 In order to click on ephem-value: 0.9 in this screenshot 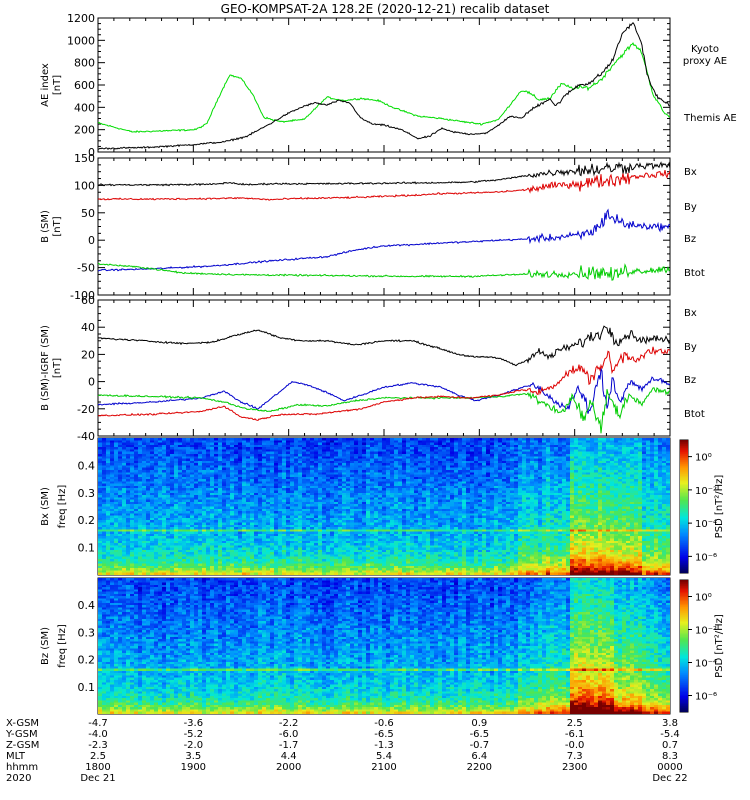, I will do `click(479, 723)`.